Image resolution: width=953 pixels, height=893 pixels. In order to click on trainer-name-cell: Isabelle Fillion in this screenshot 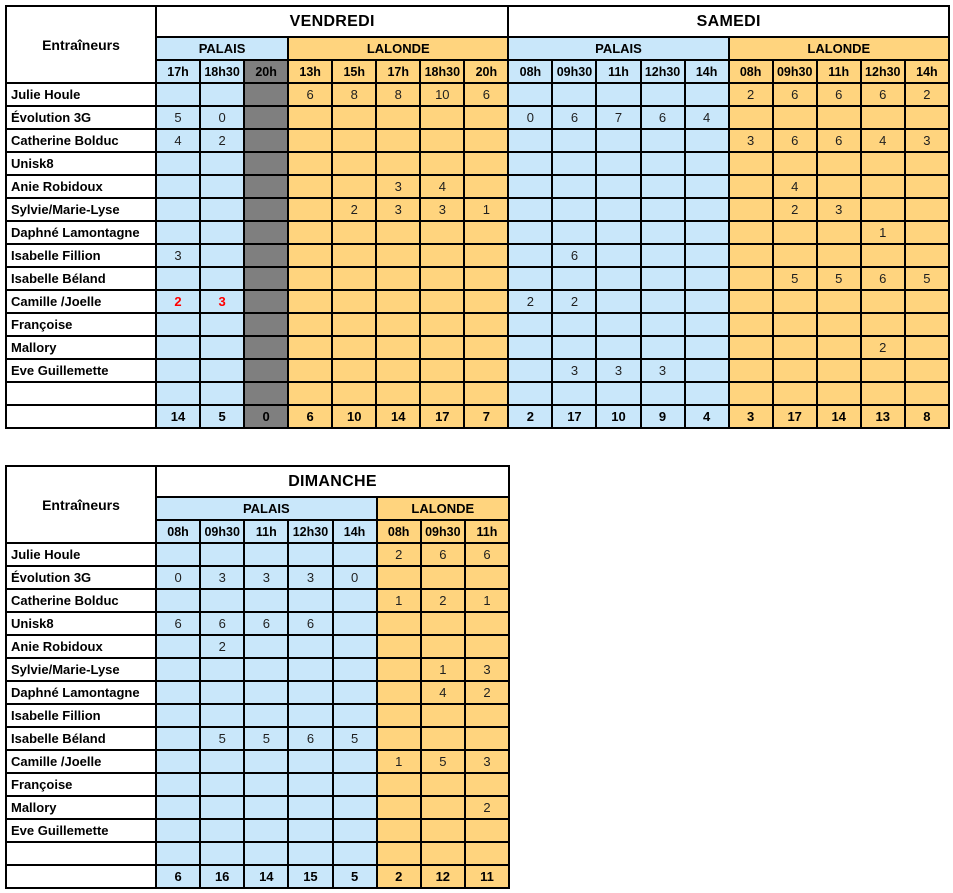, I will do `click(81, 715)`.